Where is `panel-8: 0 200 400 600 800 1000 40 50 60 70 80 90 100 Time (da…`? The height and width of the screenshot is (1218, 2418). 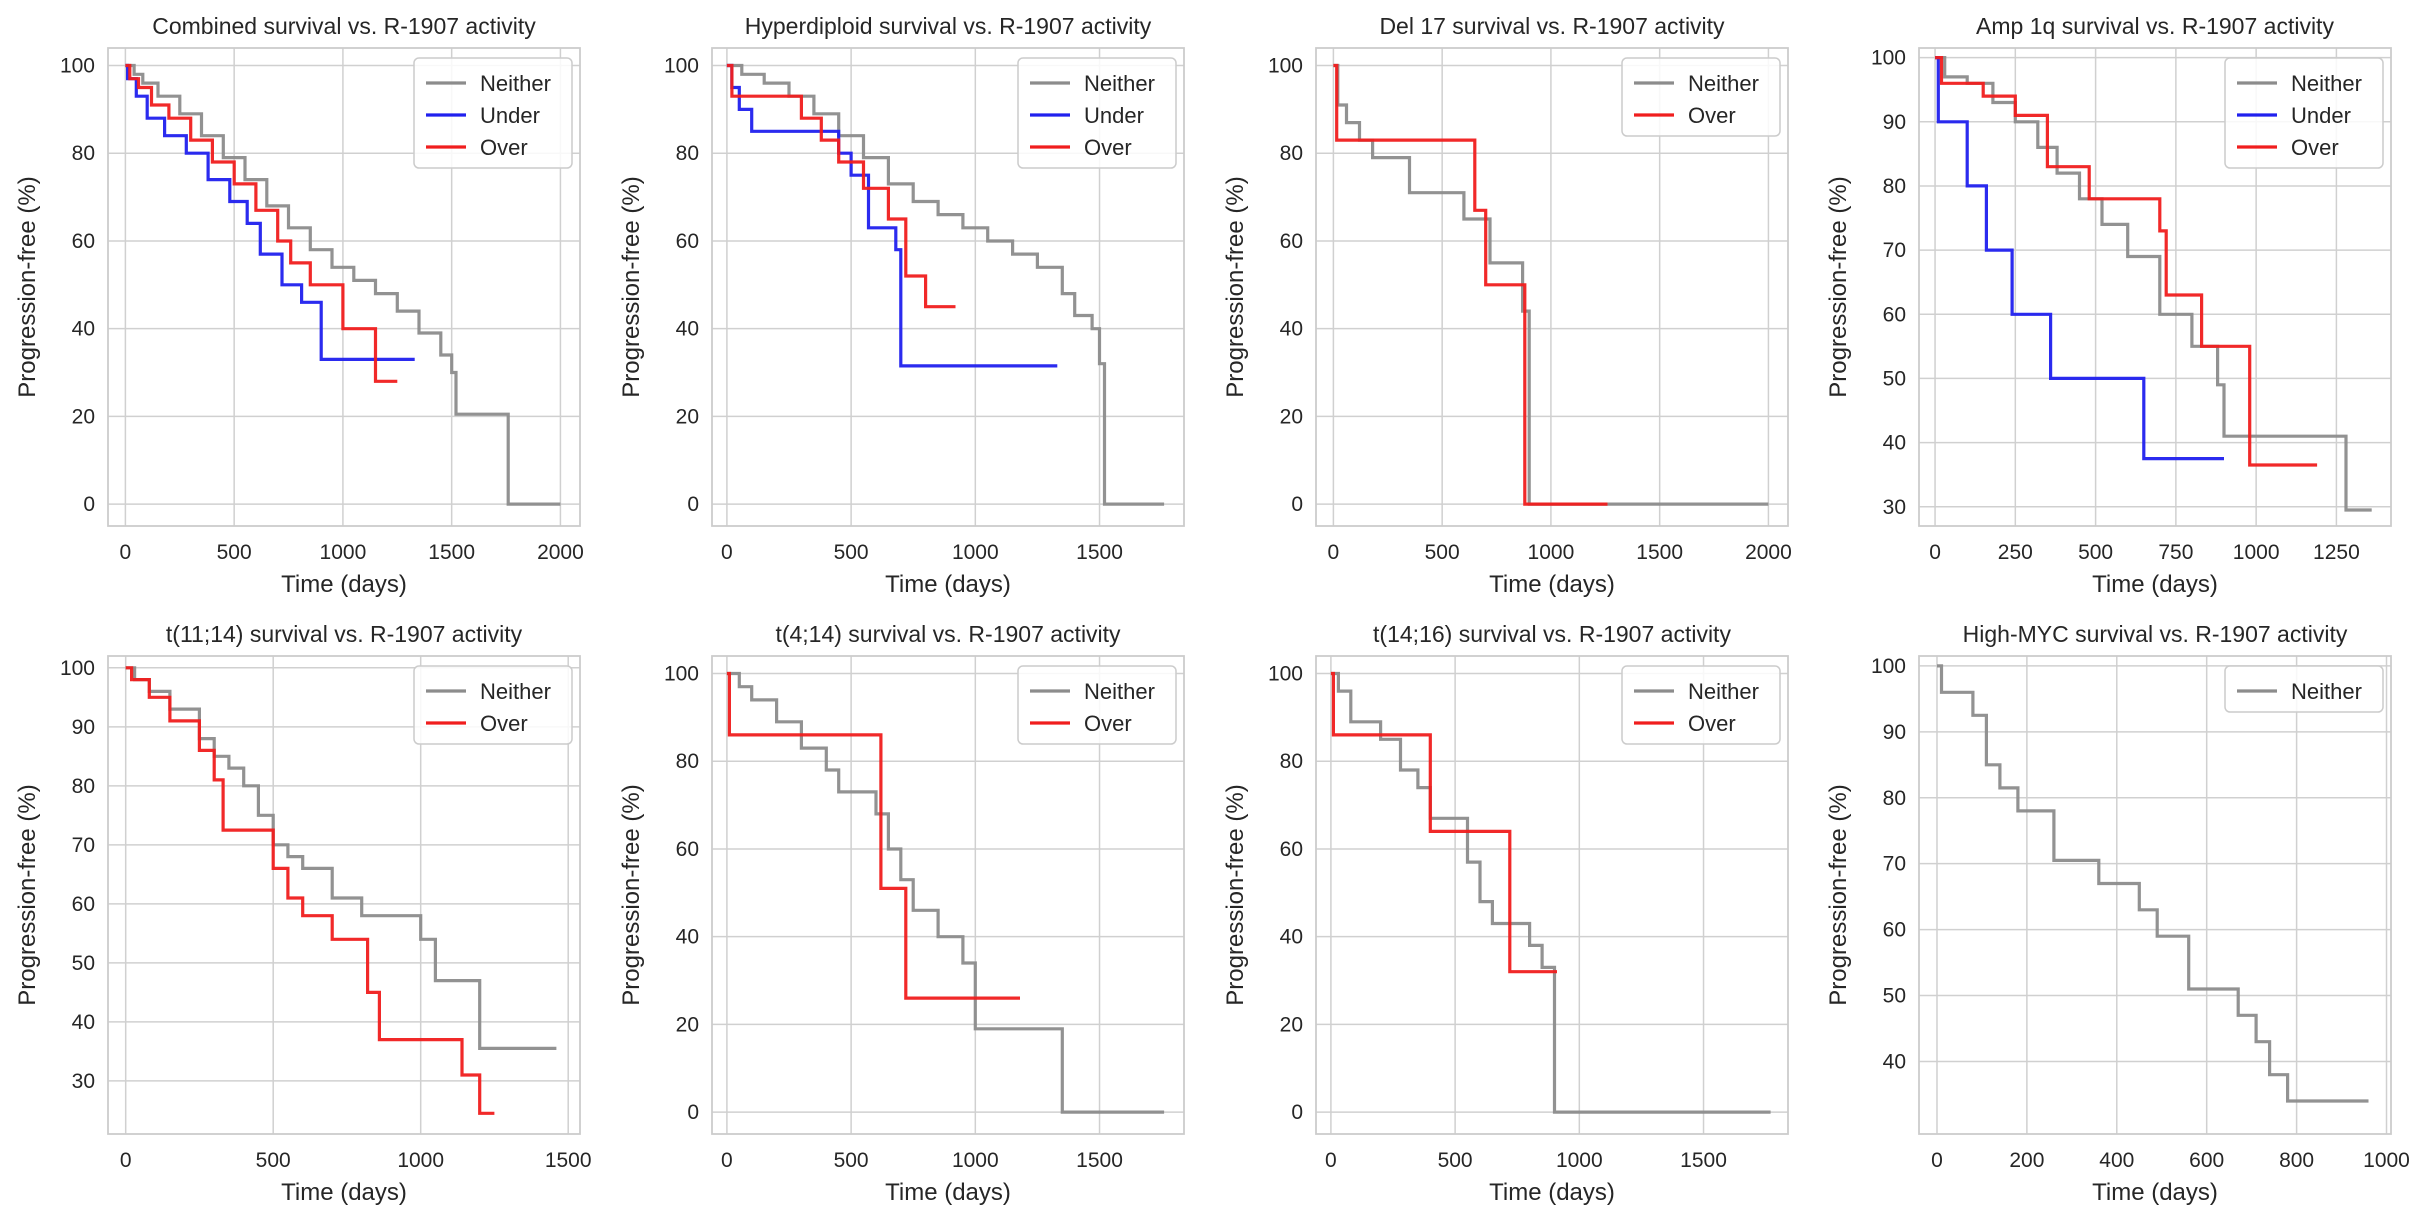 panel-8: 0 200 400 600 800 1000 40 50 60 70 80 90 100 Time (da… is located at coordinates (2117, 913).